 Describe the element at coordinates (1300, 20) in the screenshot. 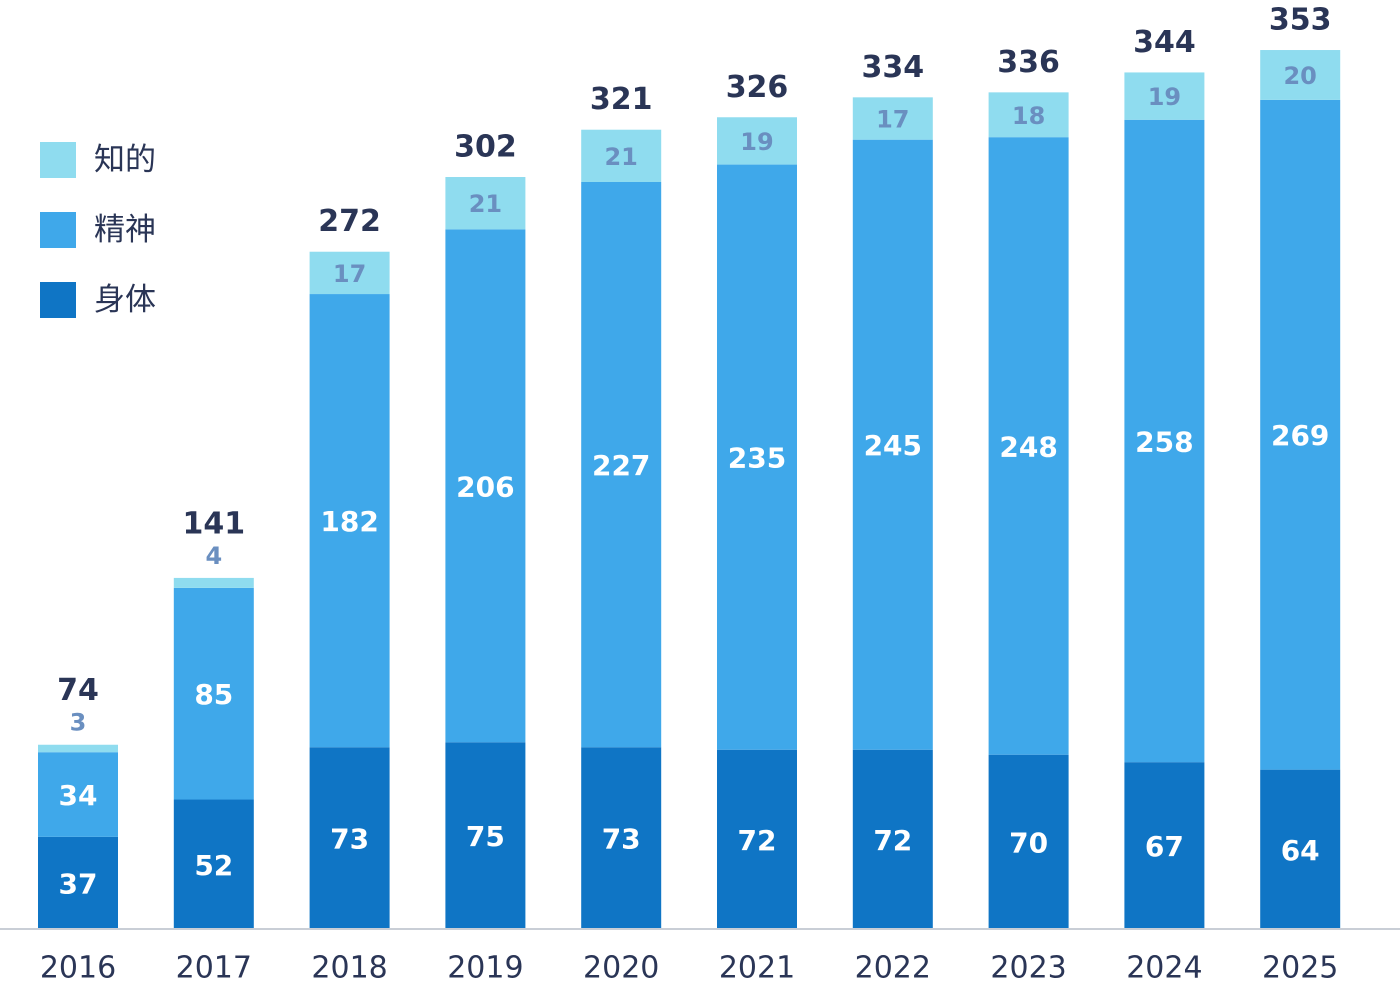

I see `total-label-2025: 353` at that location.